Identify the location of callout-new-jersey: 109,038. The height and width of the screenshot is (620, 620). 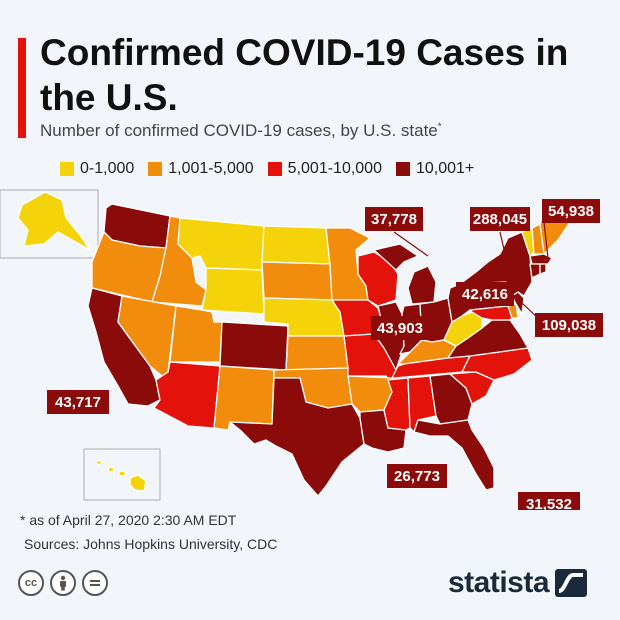
(569, 325).